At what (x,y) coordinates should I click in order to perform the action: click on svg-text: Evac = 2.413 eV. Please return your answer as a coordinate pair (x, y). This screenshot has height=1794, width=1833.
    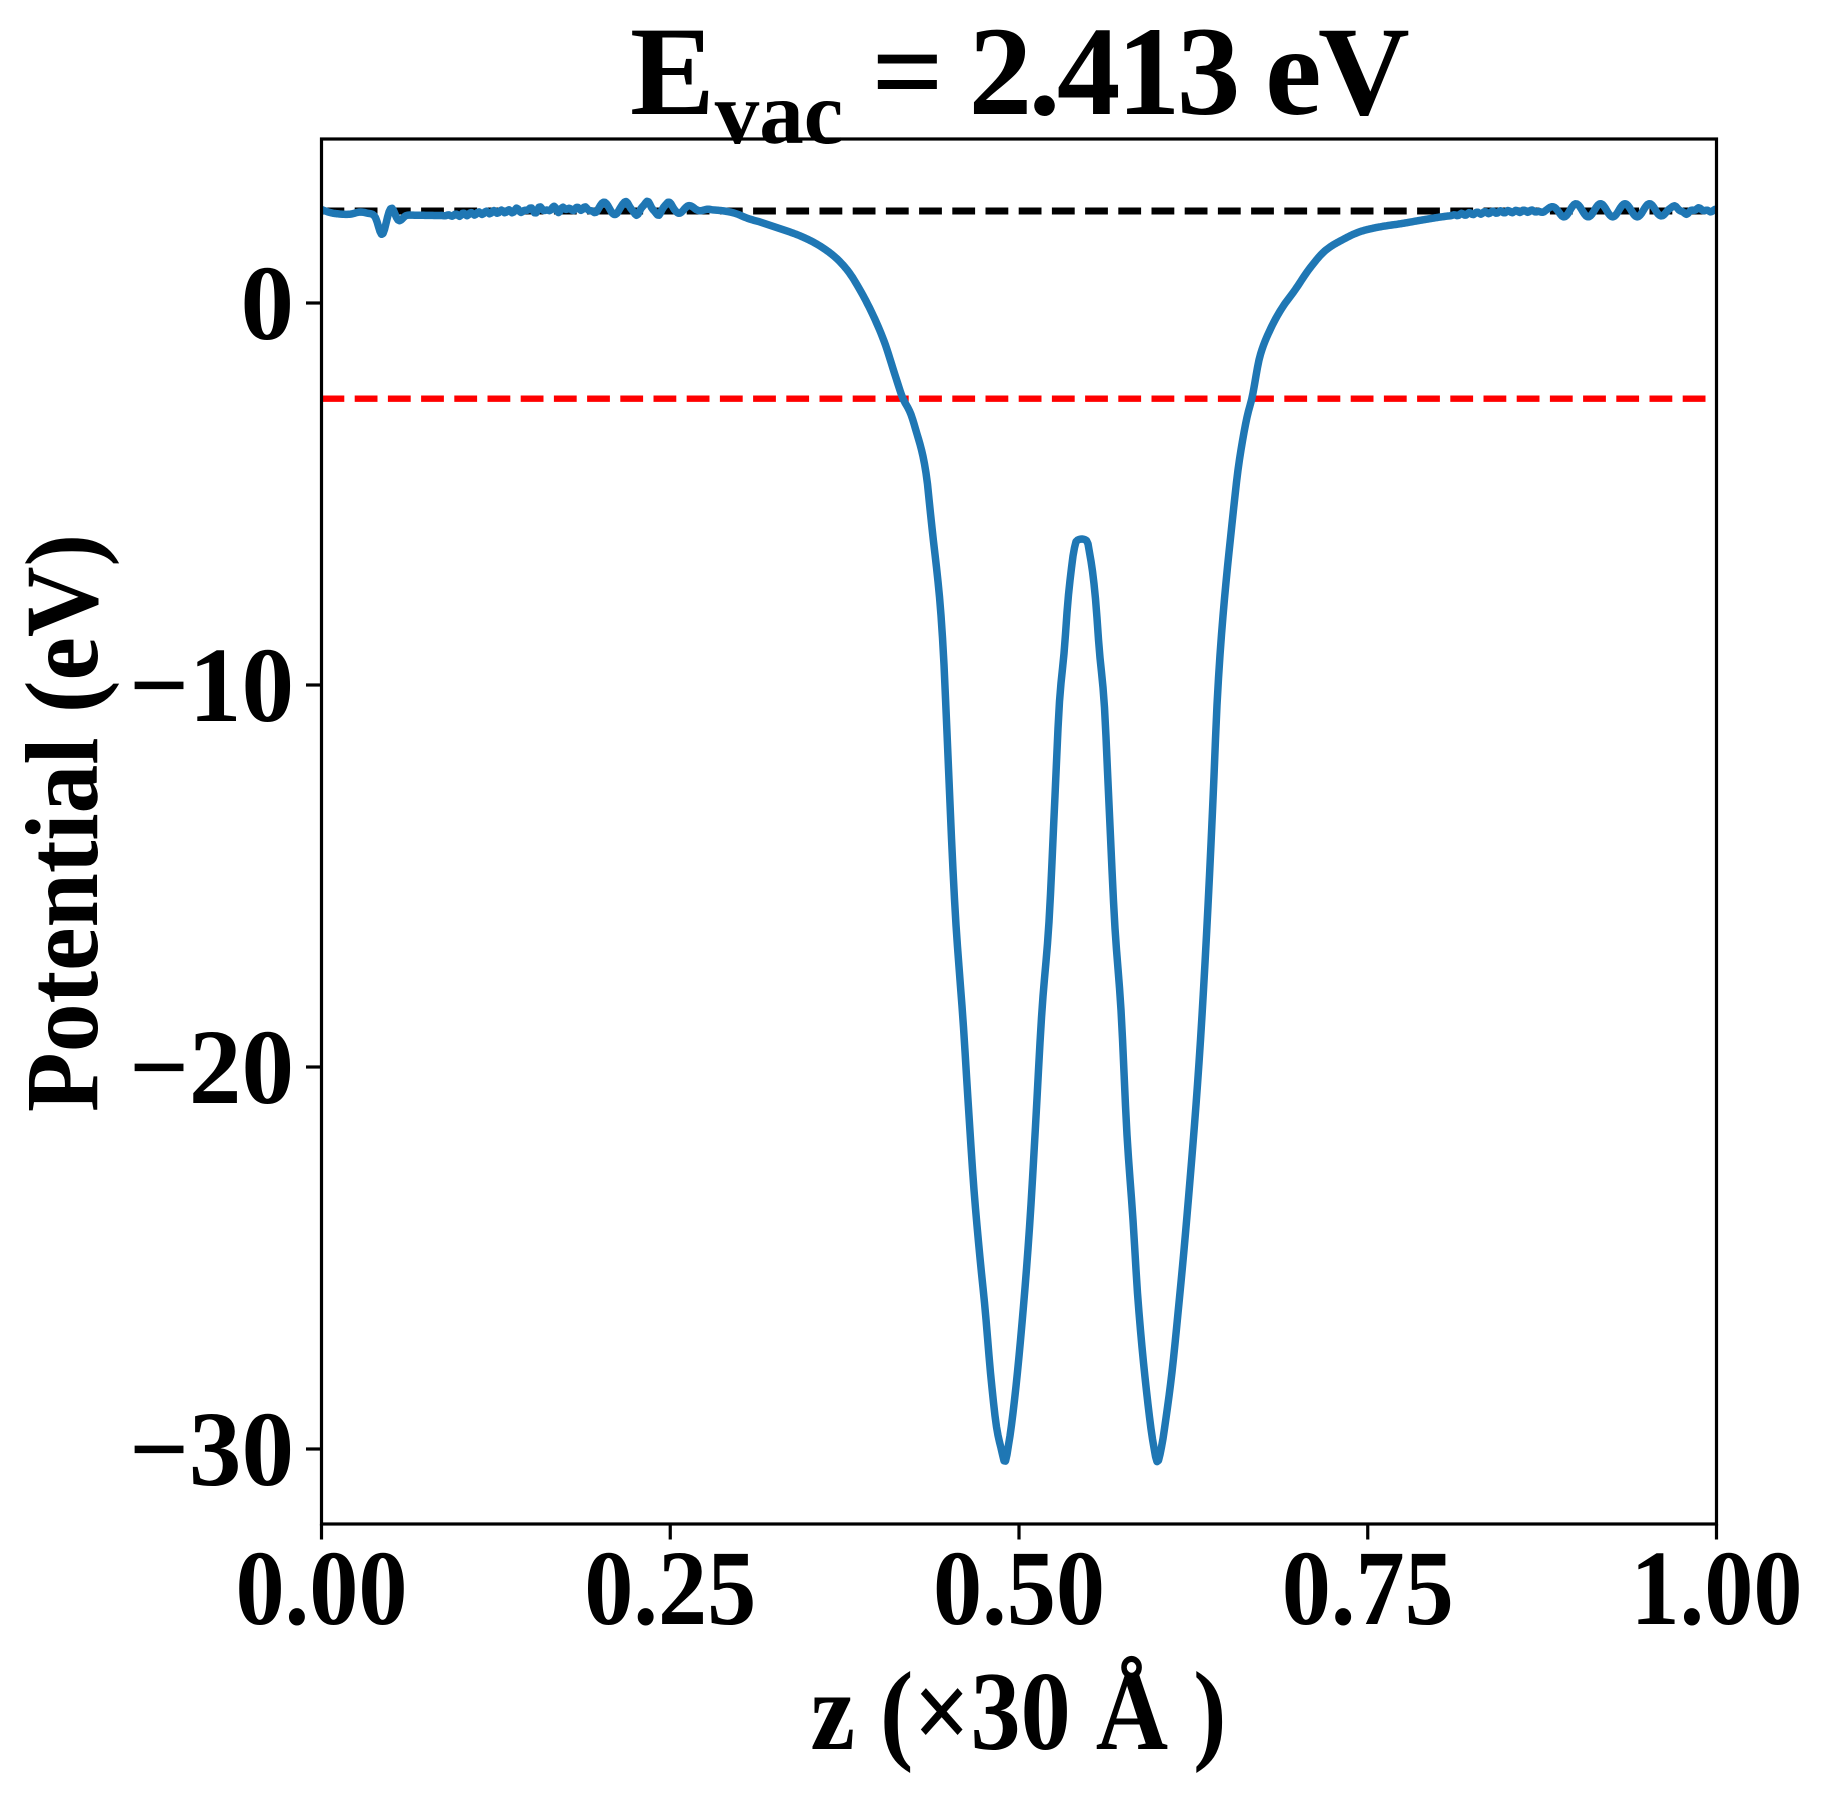
    Looking at the image, I should click on (1019, 82).